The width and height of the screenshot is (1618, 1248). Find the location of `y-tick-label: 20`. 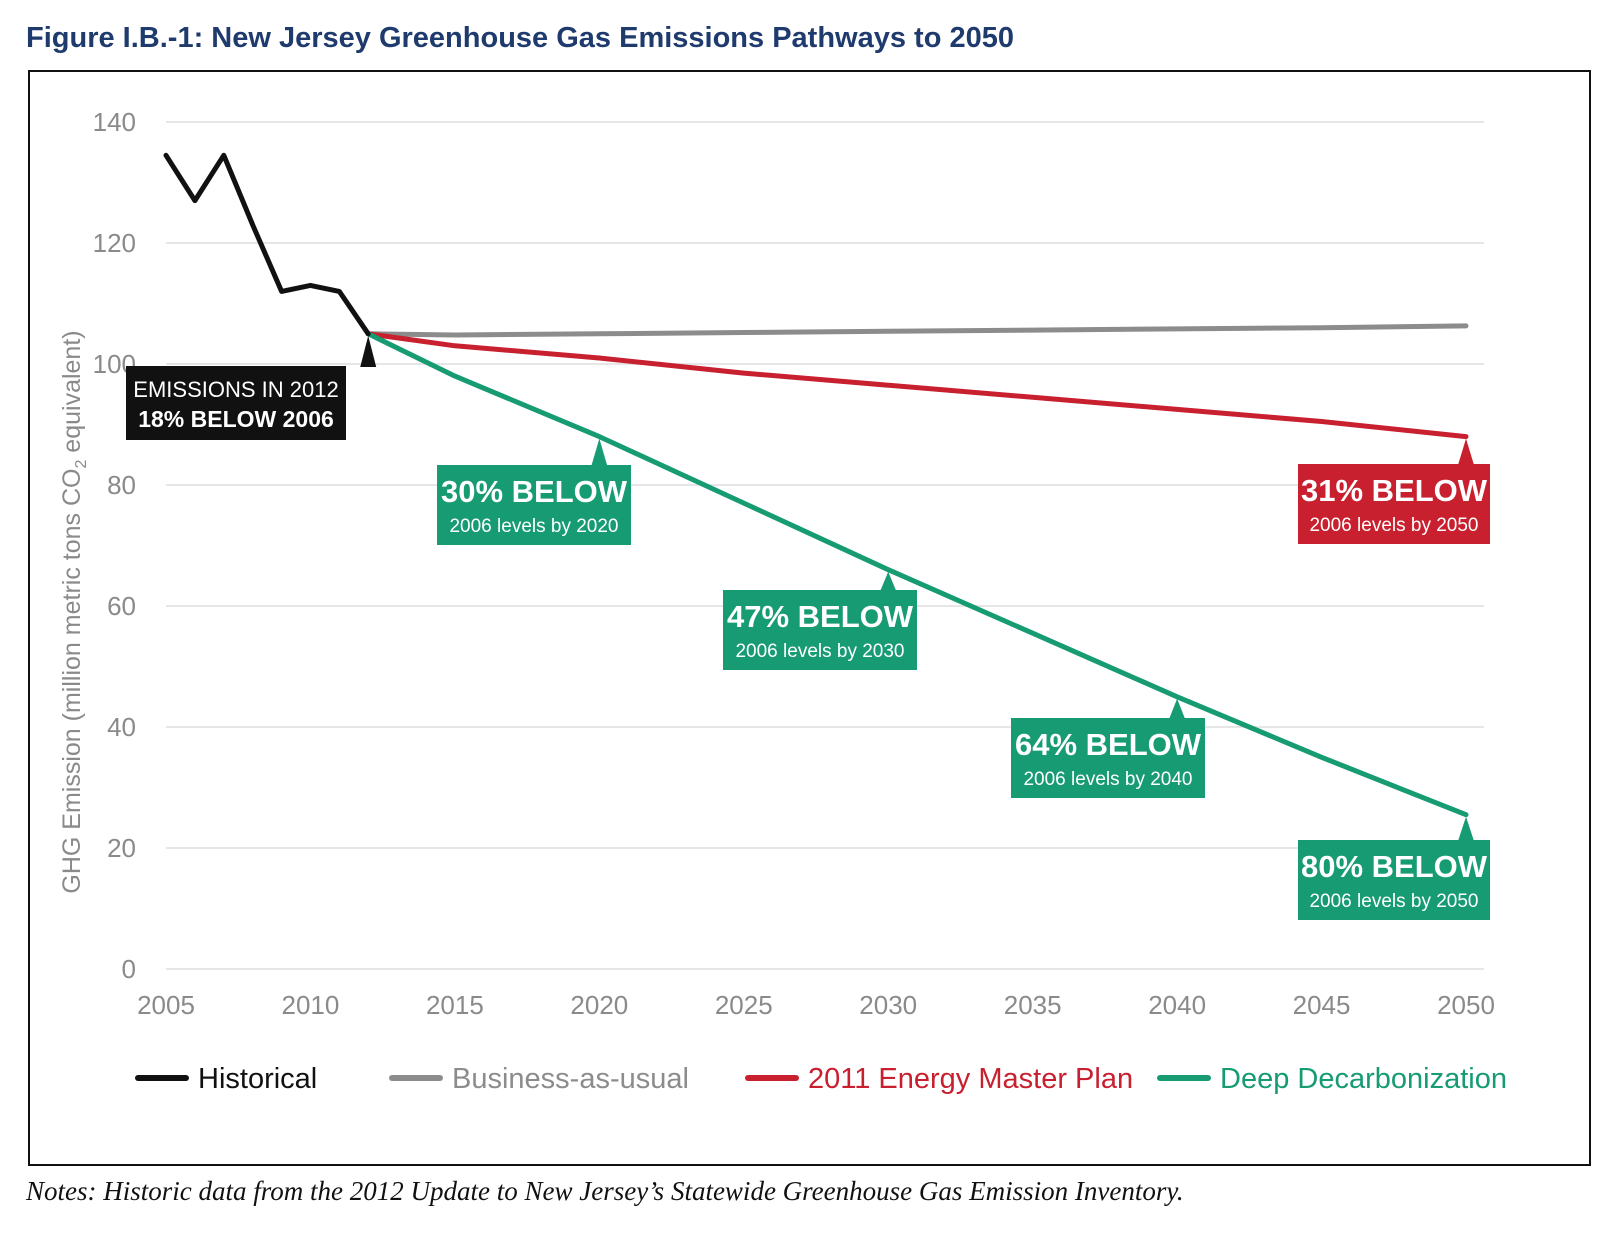

y-tick-label: 20 is located at coordinates (121, 848).